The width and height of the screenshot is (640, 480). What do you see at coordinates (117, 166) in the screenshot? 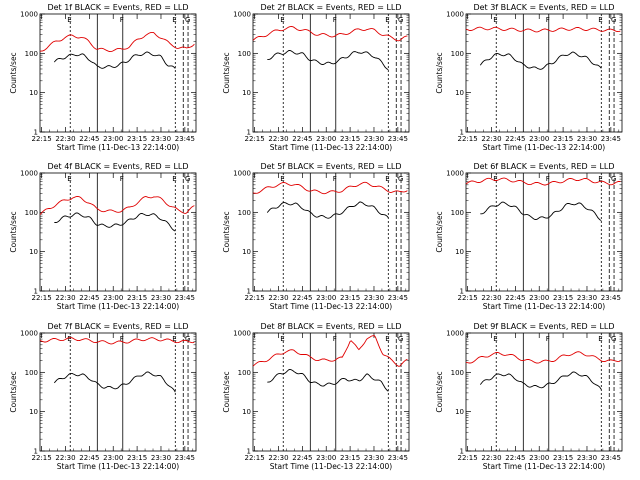
I see `panel-title: Det 4f BLACK = Events, RED = LLD` at bounding box center [117, 166].